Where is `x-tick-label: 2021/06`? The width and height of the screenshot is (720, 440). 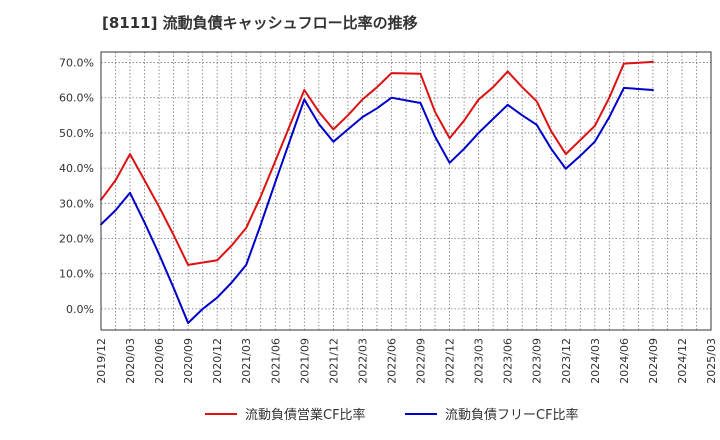
x-tick-label: 2021/06 is located at coordinates (275, 361).